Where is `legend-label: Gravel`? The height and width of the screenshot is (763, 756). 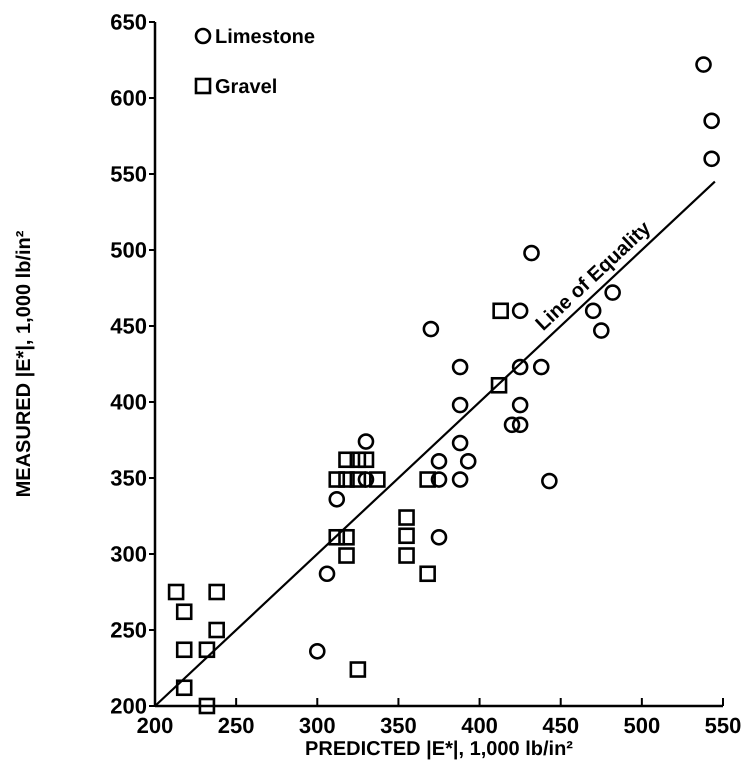
legend-label: Gravel is located at coordinates (246, 87).